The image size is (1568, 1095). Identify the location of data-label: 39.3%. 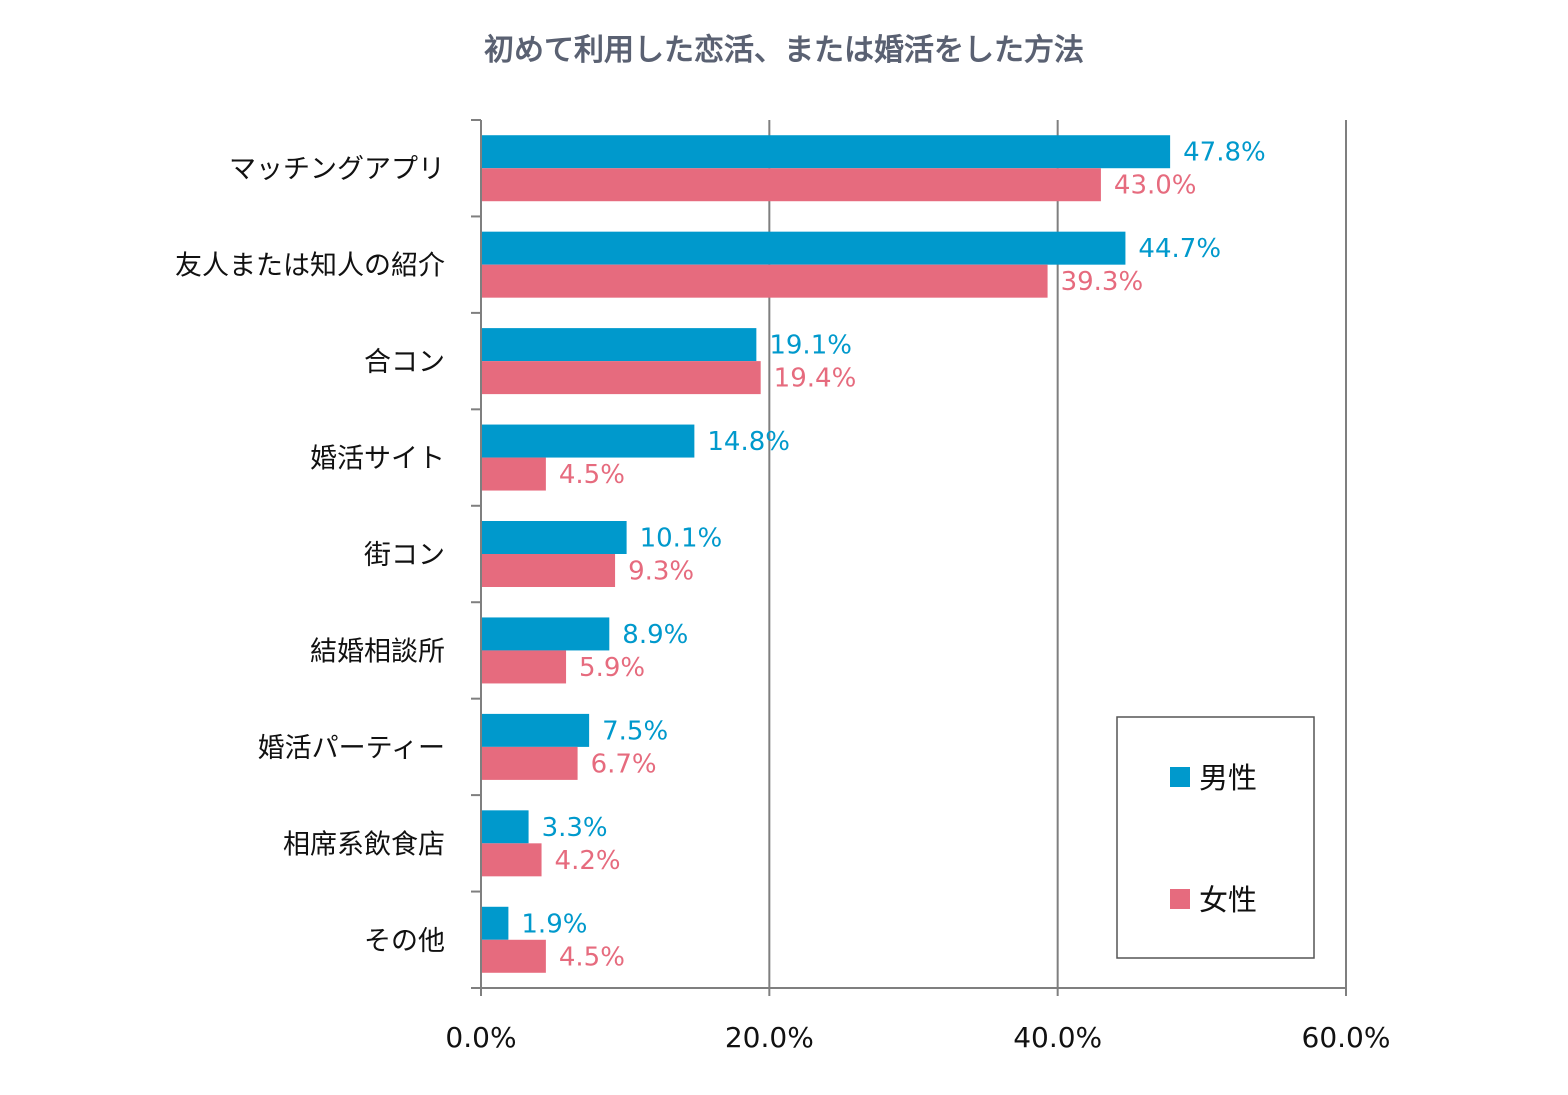
(1102, 282).